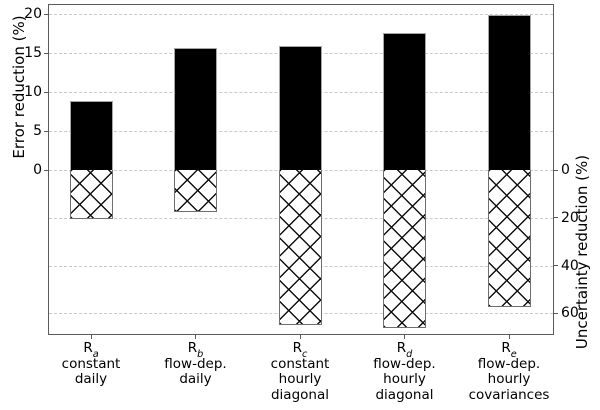 The width and height of the screenshot is (600, 410). What do you see at coordinates (509, 350) in the screenshot?
I see `category-tick-symbol: Re` at bounding box center [509, 350].